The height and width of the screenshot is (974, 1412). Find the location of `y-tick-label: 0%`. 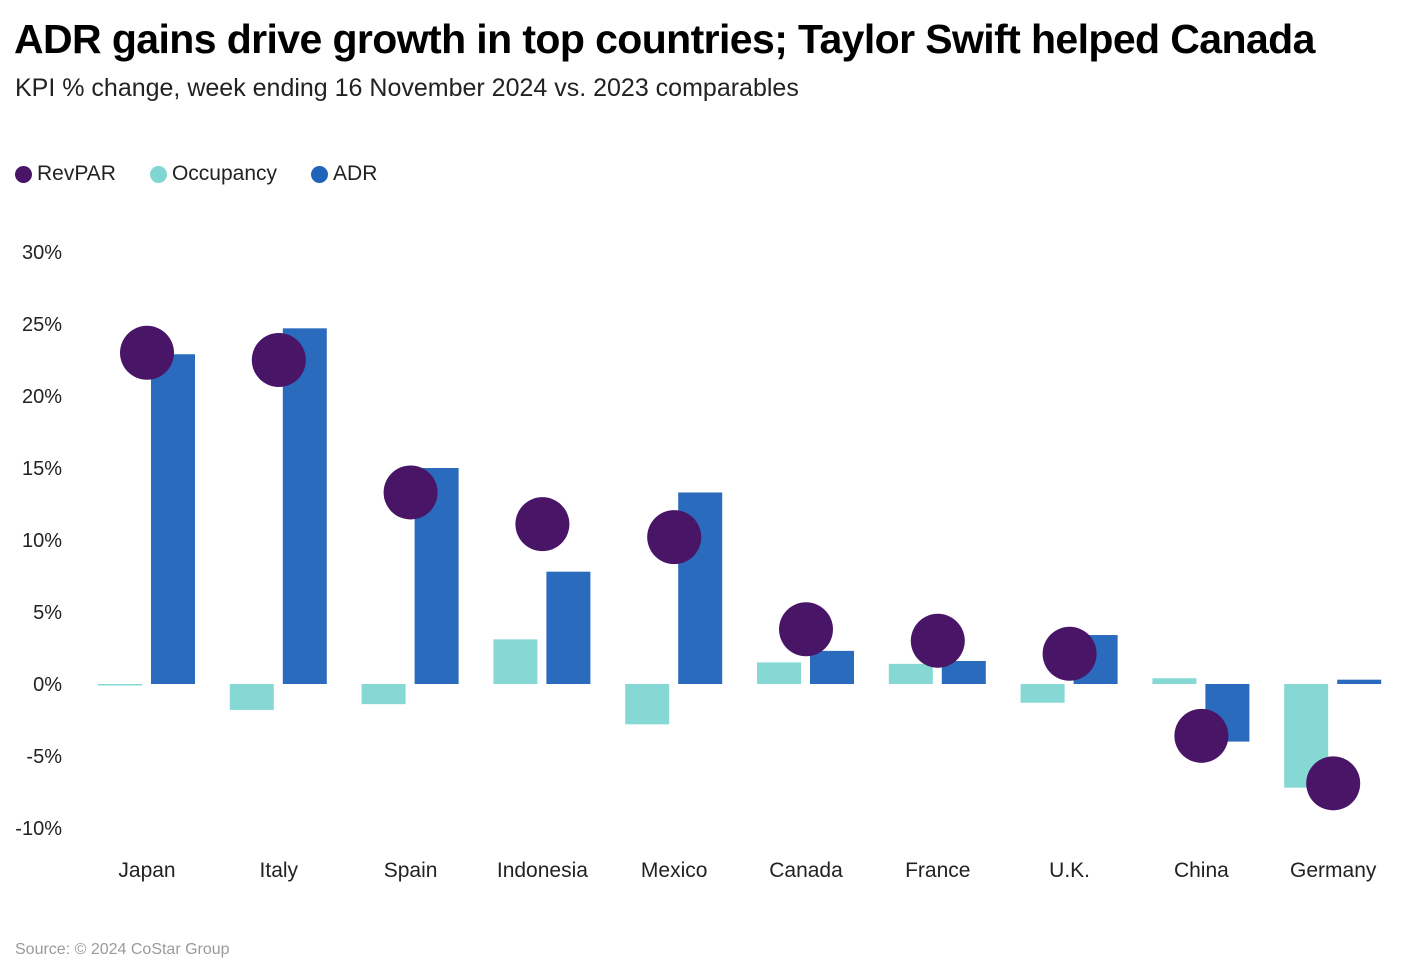

y-tick-label: 0% is located at coordinates (47, 685).